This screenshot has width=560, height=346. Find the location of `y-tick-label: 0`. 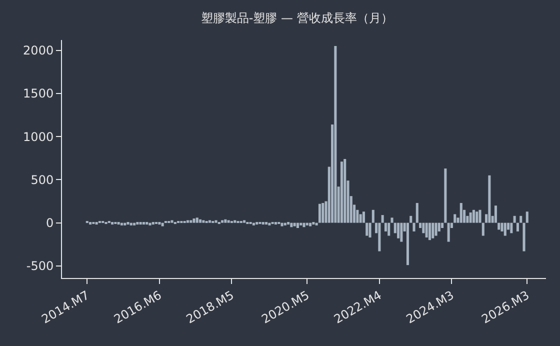

y-tick-label: 0 is located at coordinates (50, 223).